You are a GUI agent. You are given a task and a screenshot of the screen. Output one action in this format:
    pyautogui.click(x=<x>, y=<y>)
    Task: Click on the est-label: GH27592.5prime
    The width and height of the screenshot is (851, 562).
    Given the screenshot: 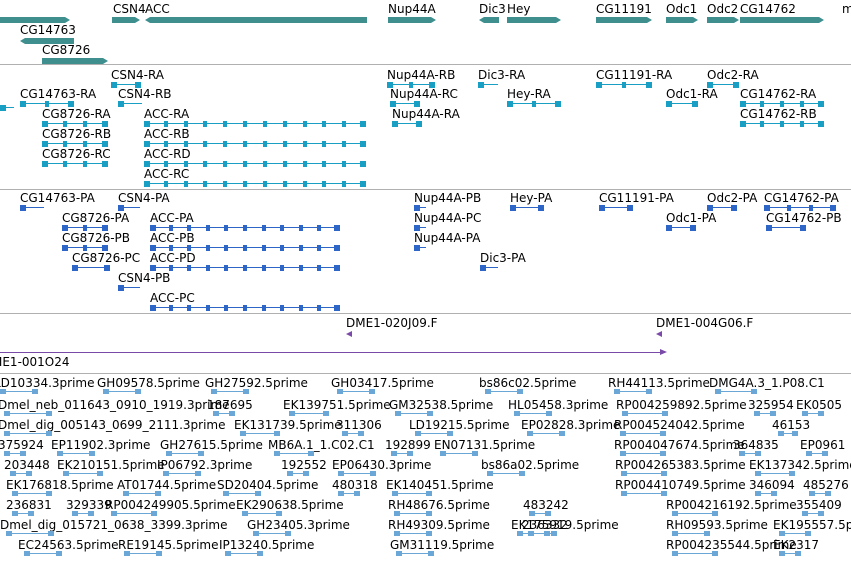 What is the action you would take?
    pyautogui.click(x=256, y=383)
    